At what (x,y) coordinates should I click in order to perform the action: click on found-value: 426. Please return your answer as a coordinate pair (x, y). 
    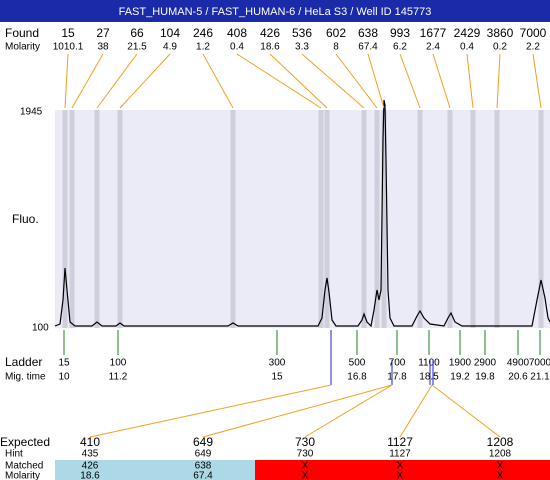
    Looking at the image, I should click on (270, 33).